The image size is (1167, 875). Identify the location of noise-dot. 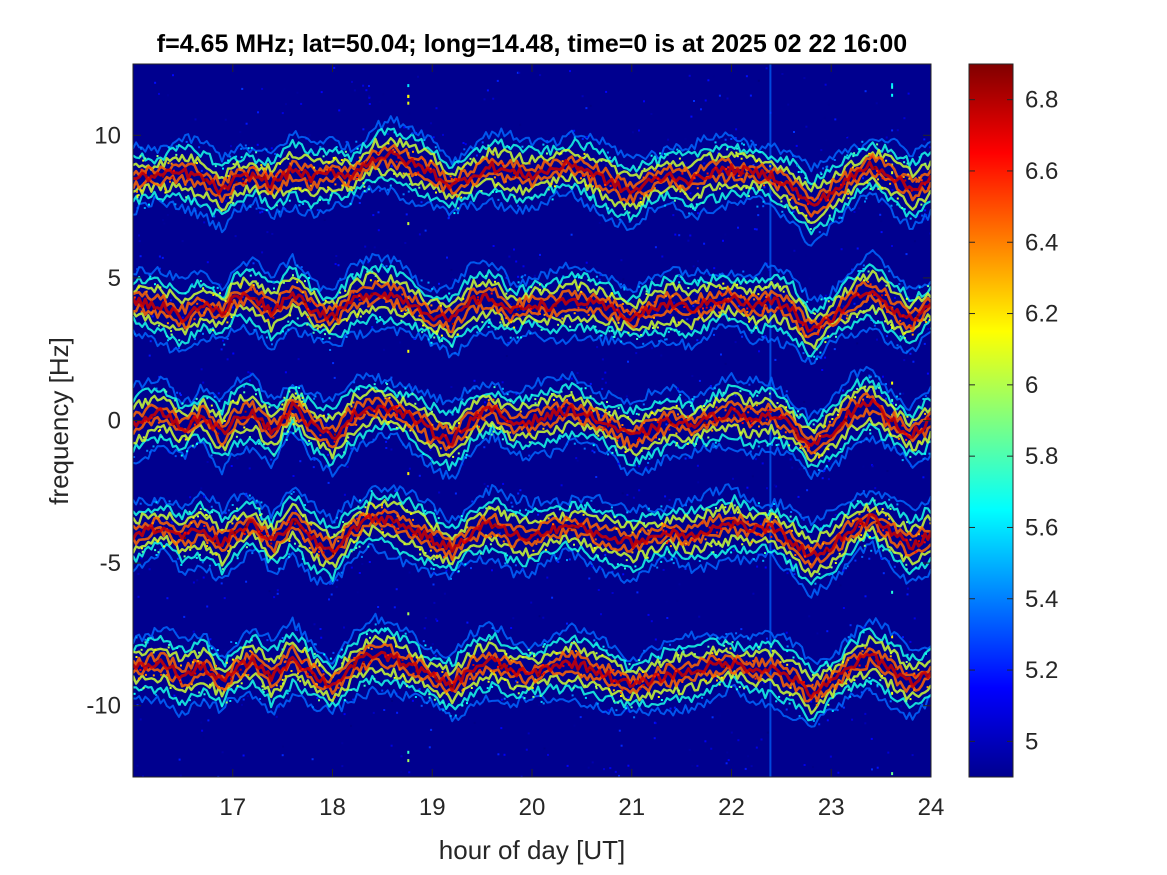
(892, 95).